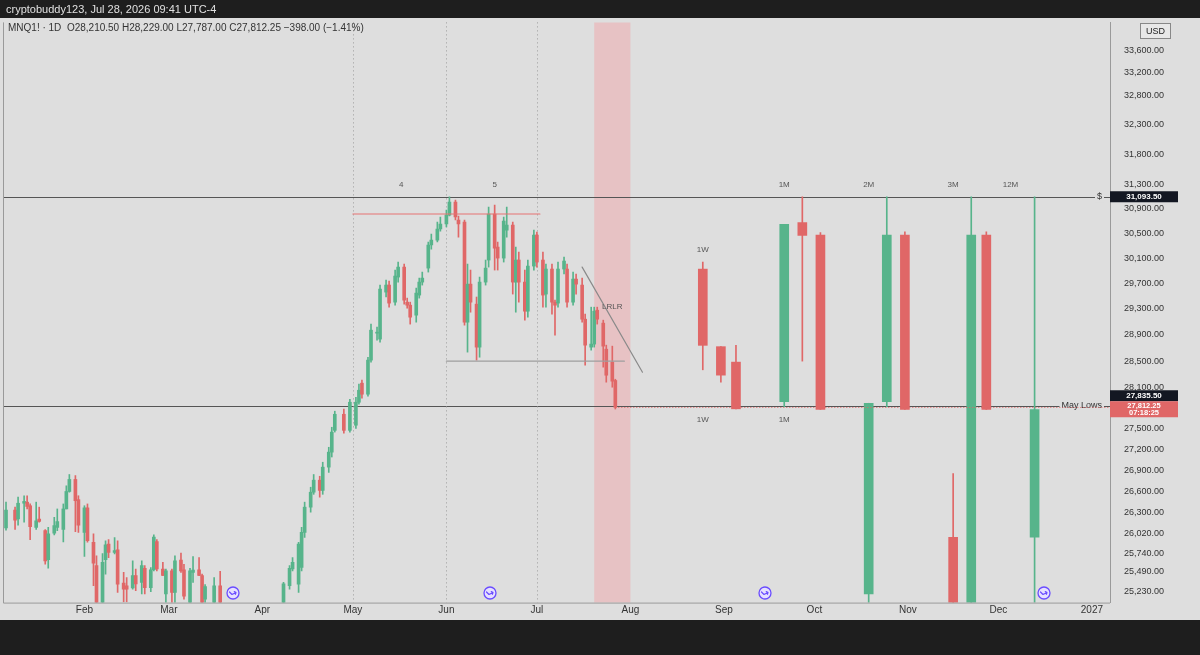  What do you see at coordinates (630, 610) in the screenshot?
I see `x-tick-label: Aug` at bounding box center [630, 610].